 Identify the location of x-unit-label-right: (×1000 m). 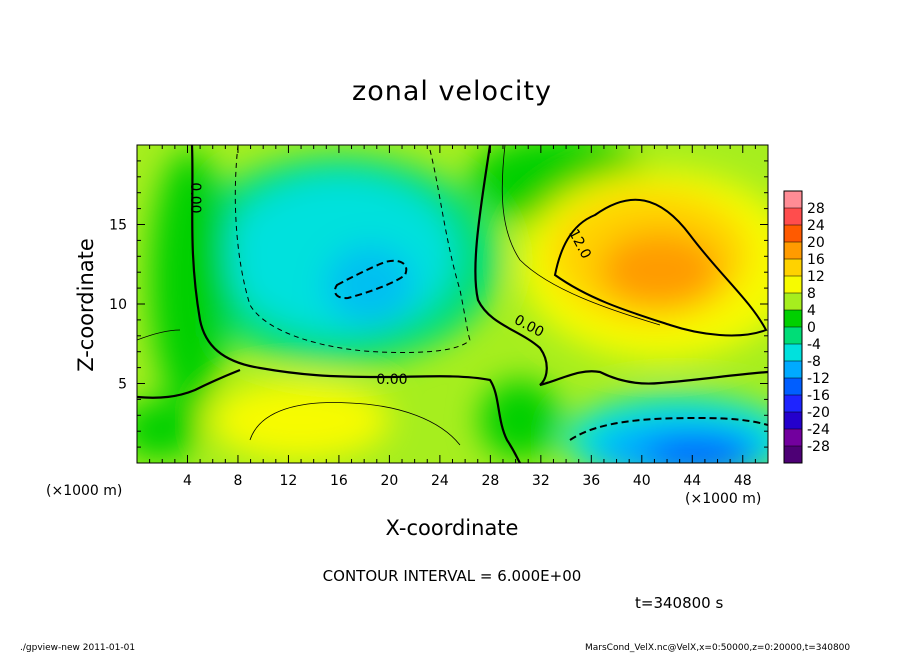
(723, 499).